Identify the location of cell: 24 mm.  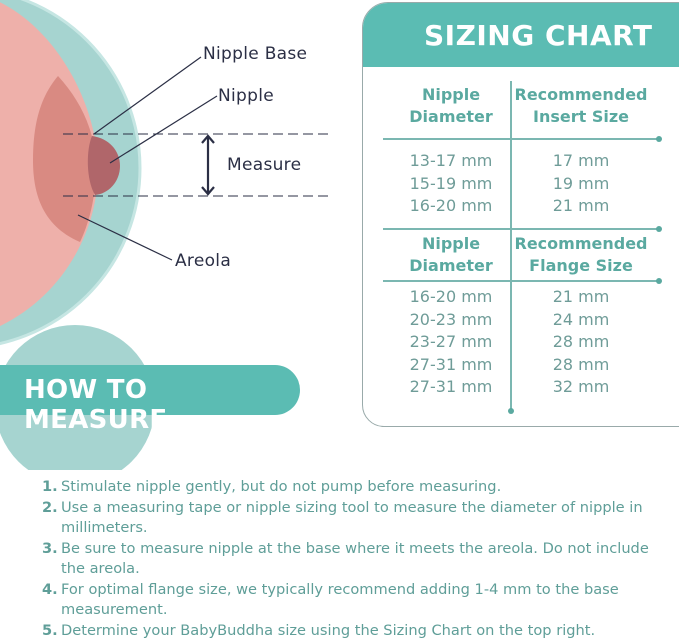
(581, 319).